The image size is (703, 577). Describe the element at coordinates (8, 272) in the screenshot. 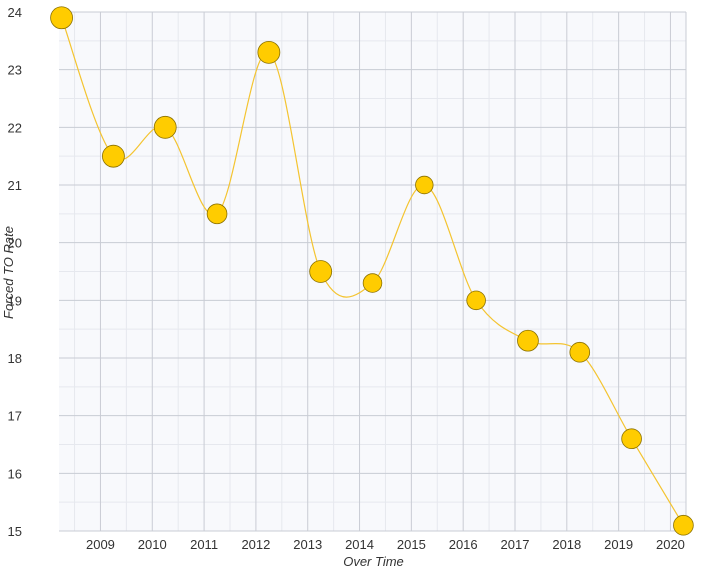

I see `y-axis-label: Forced TO Rate` at that location.